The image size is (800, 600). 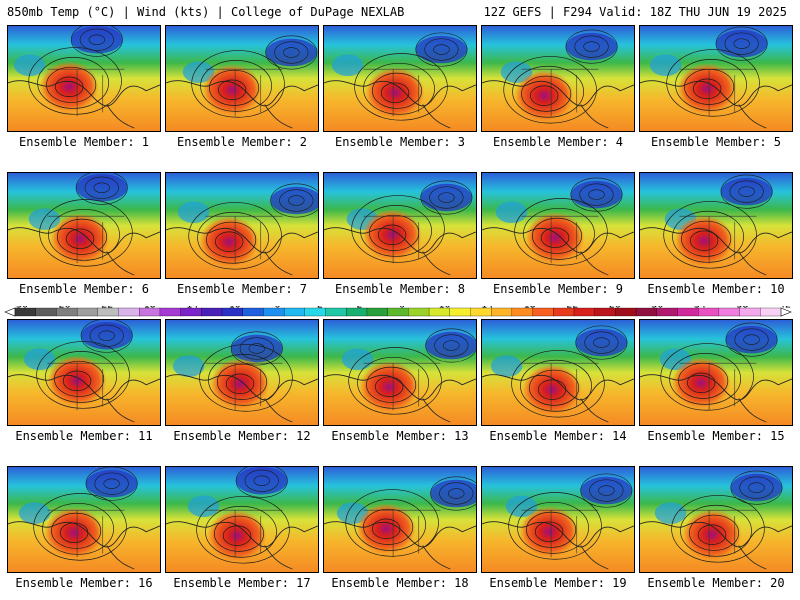 What do you see at coordinates (317, 308) in the screenshot?
I see `scale-tick-label: -2` at bounding box center [317, 308].